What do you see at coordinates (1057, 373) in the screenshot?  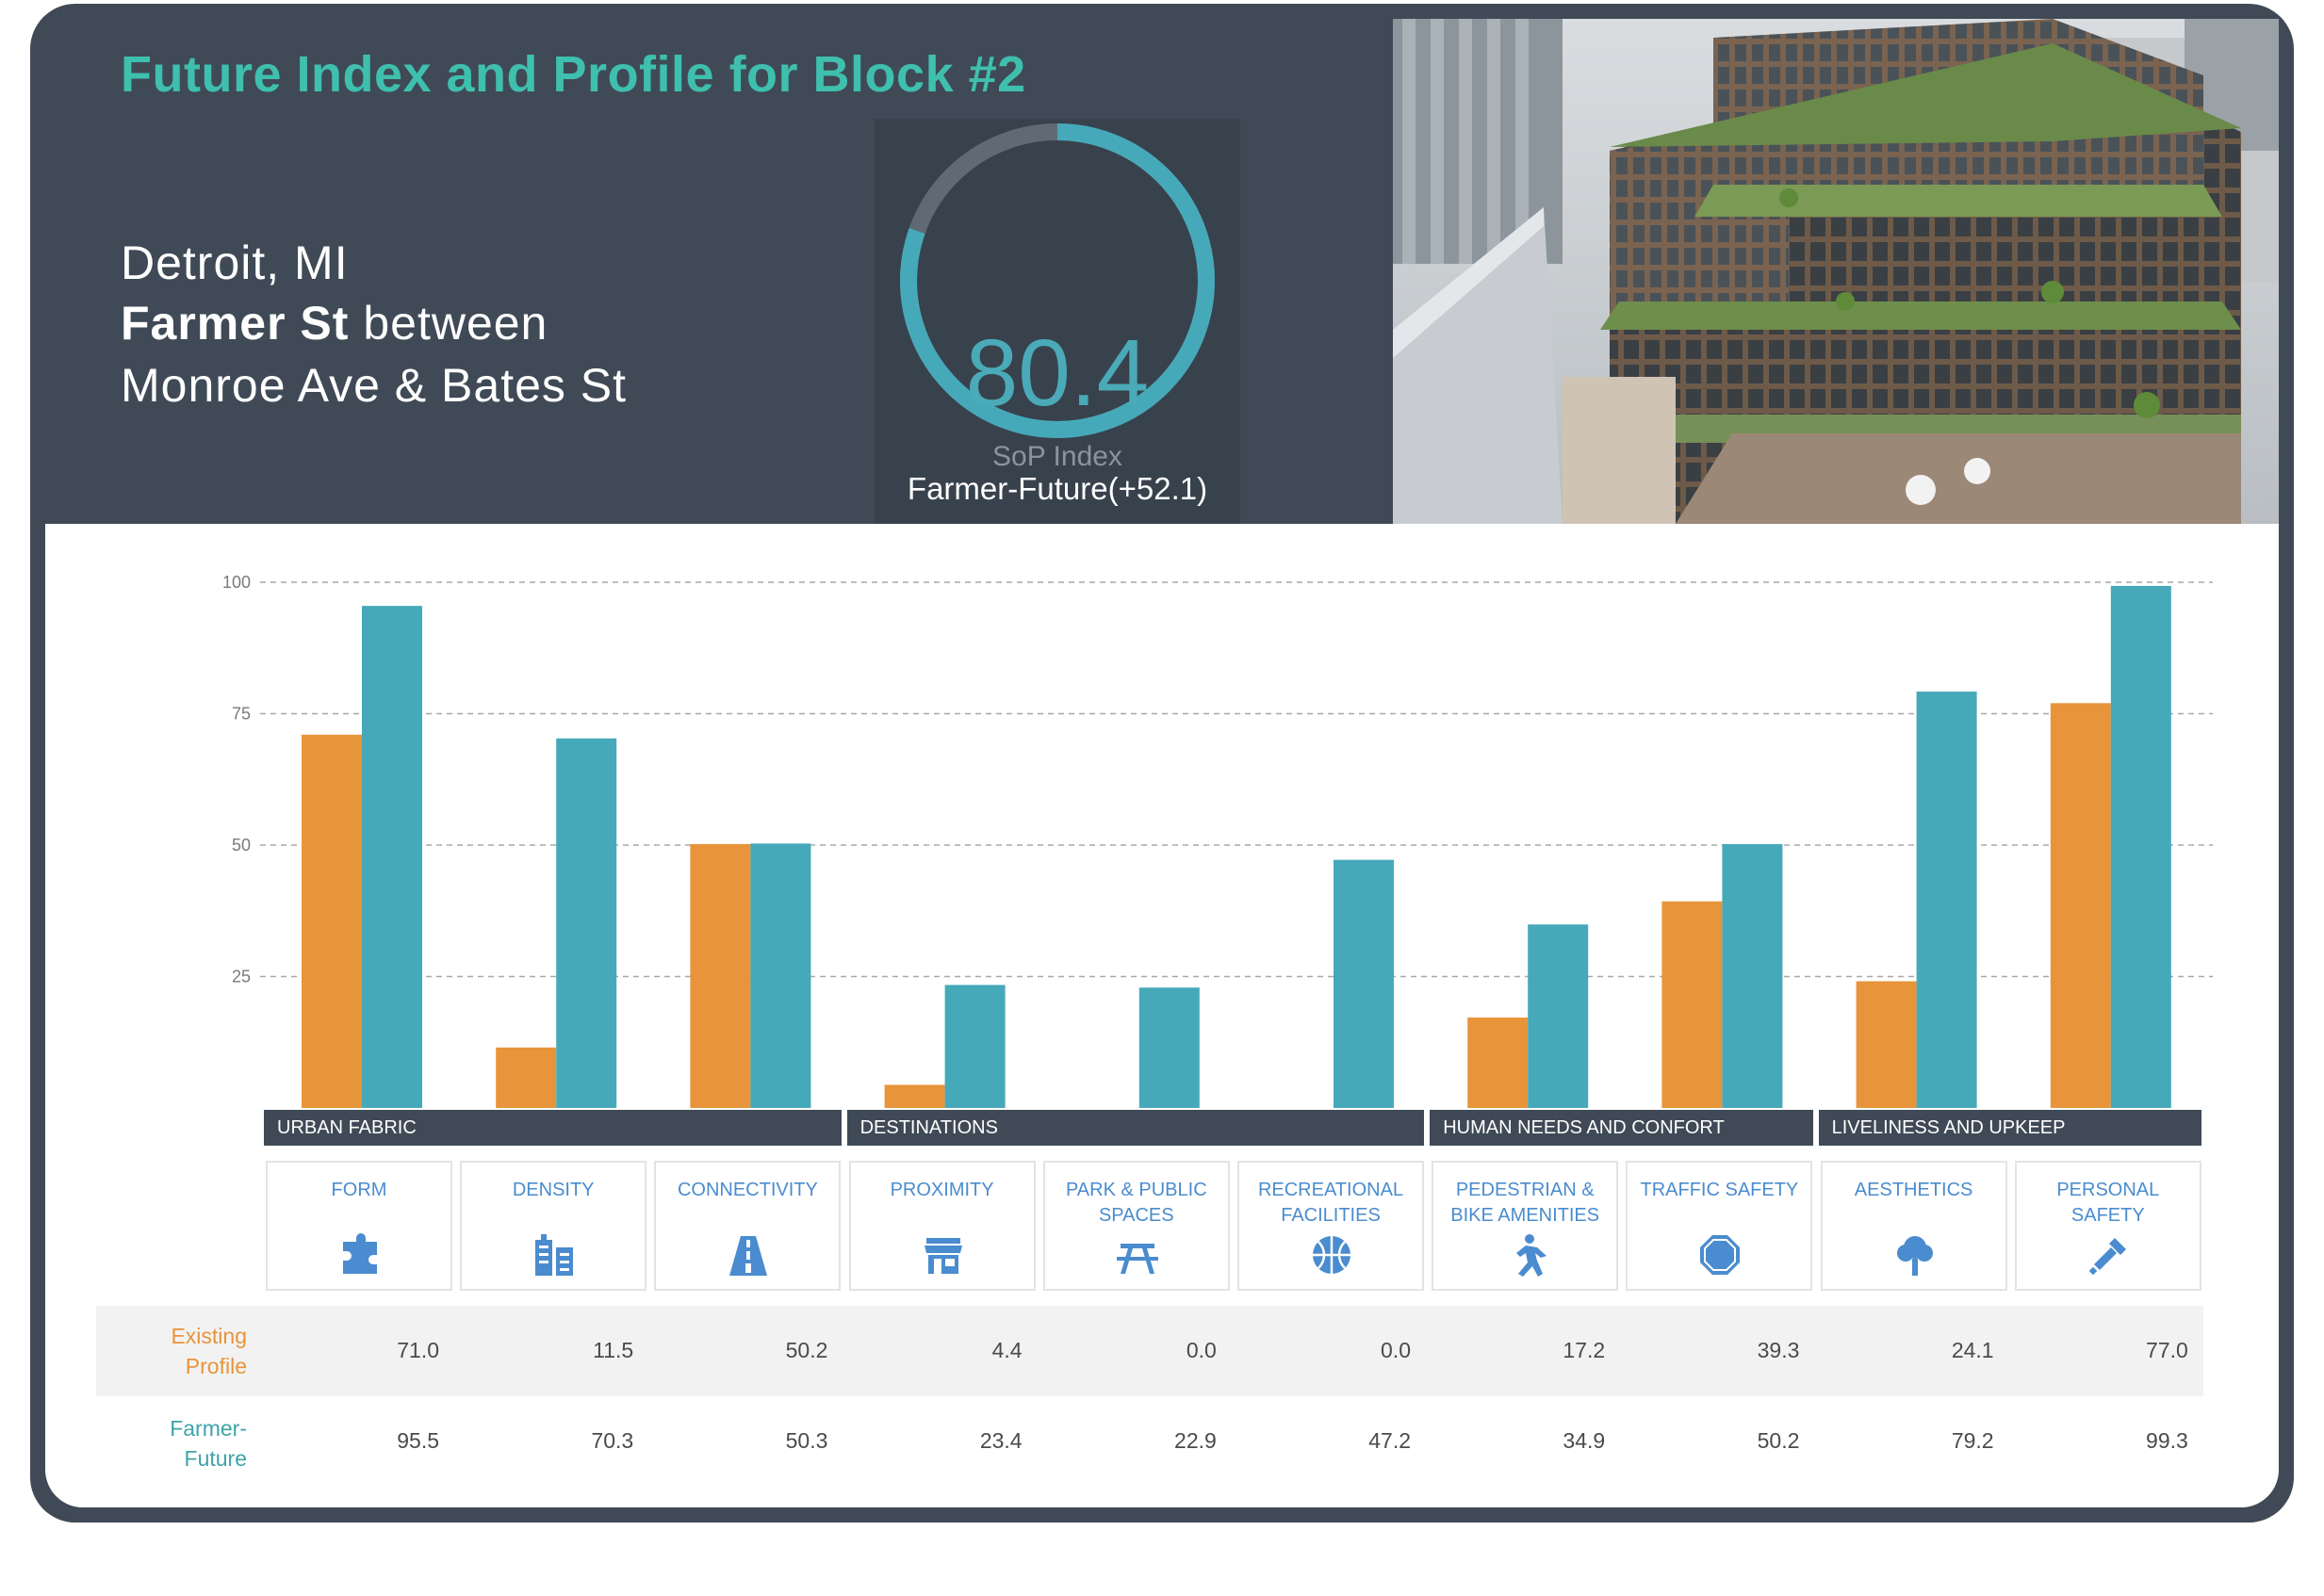 I see `gauge-value: 80.4` at bounding box center [1057, 373].